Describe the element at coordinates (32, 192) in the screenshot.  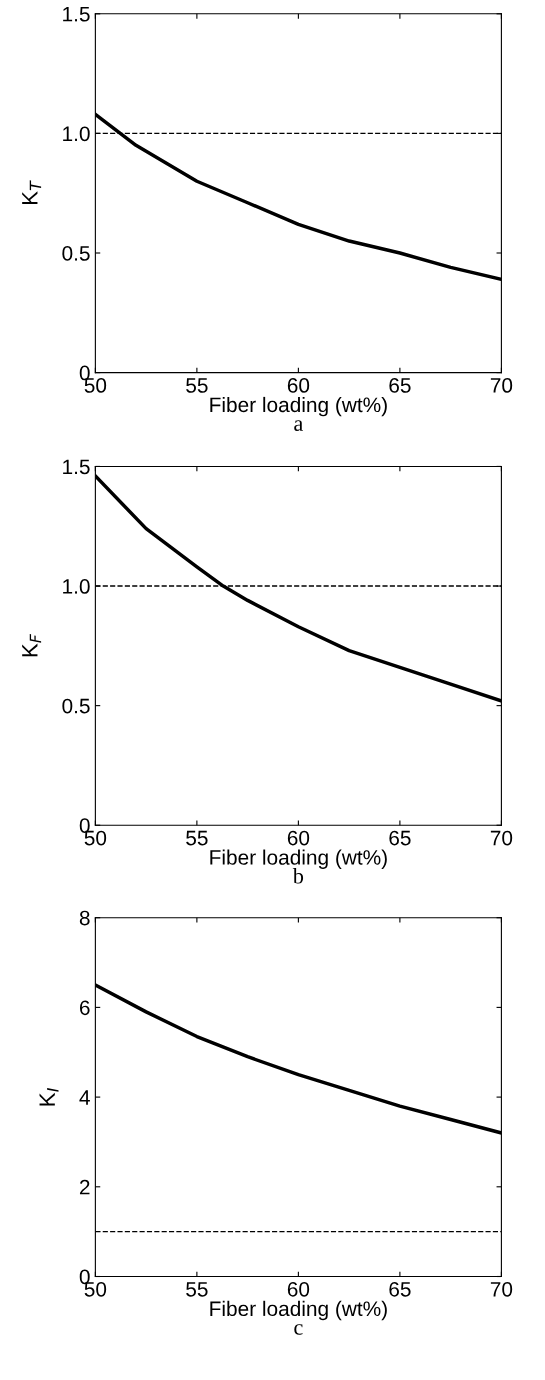
I see `y-axis-title: K$_{T}$` at that location.